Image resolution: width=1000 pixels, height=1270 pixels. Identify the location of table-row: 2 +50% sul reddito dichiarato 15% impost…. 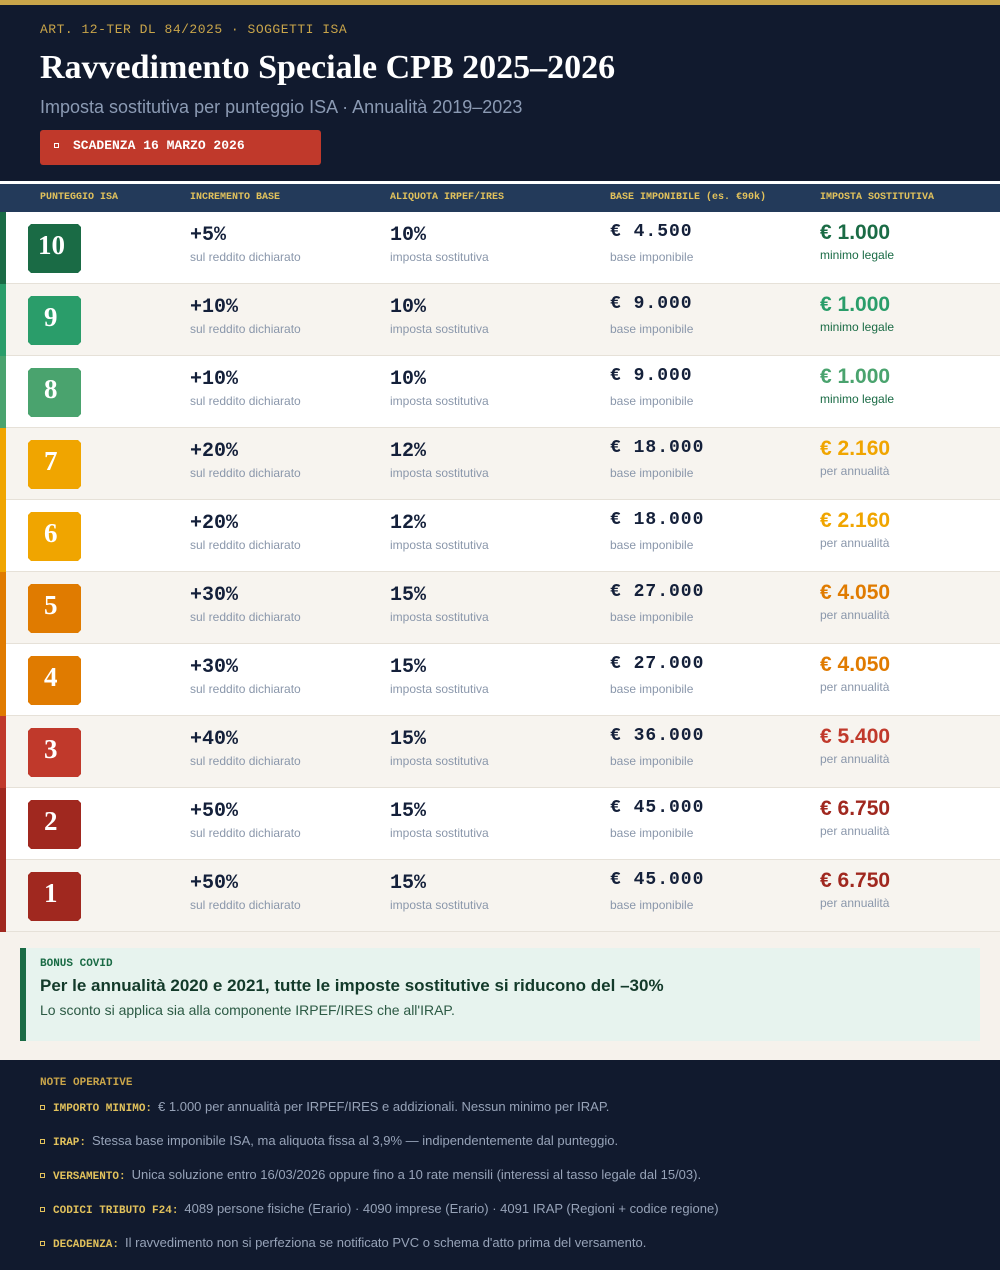
(500, 824).